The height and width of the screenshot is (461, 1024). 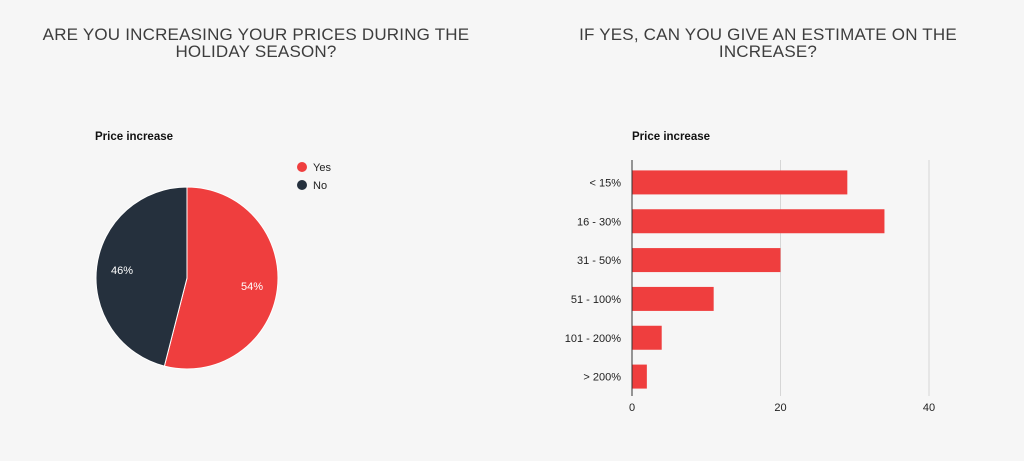 I want to click on x-tick-label: 20, so click(x=780, y=408).